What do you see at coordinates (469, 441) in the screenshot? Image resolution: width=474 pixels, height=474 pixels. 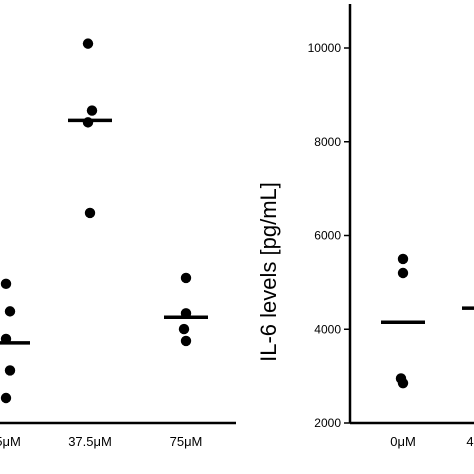 I see `x-tick-label: 4` at bounding box center [469, 441].